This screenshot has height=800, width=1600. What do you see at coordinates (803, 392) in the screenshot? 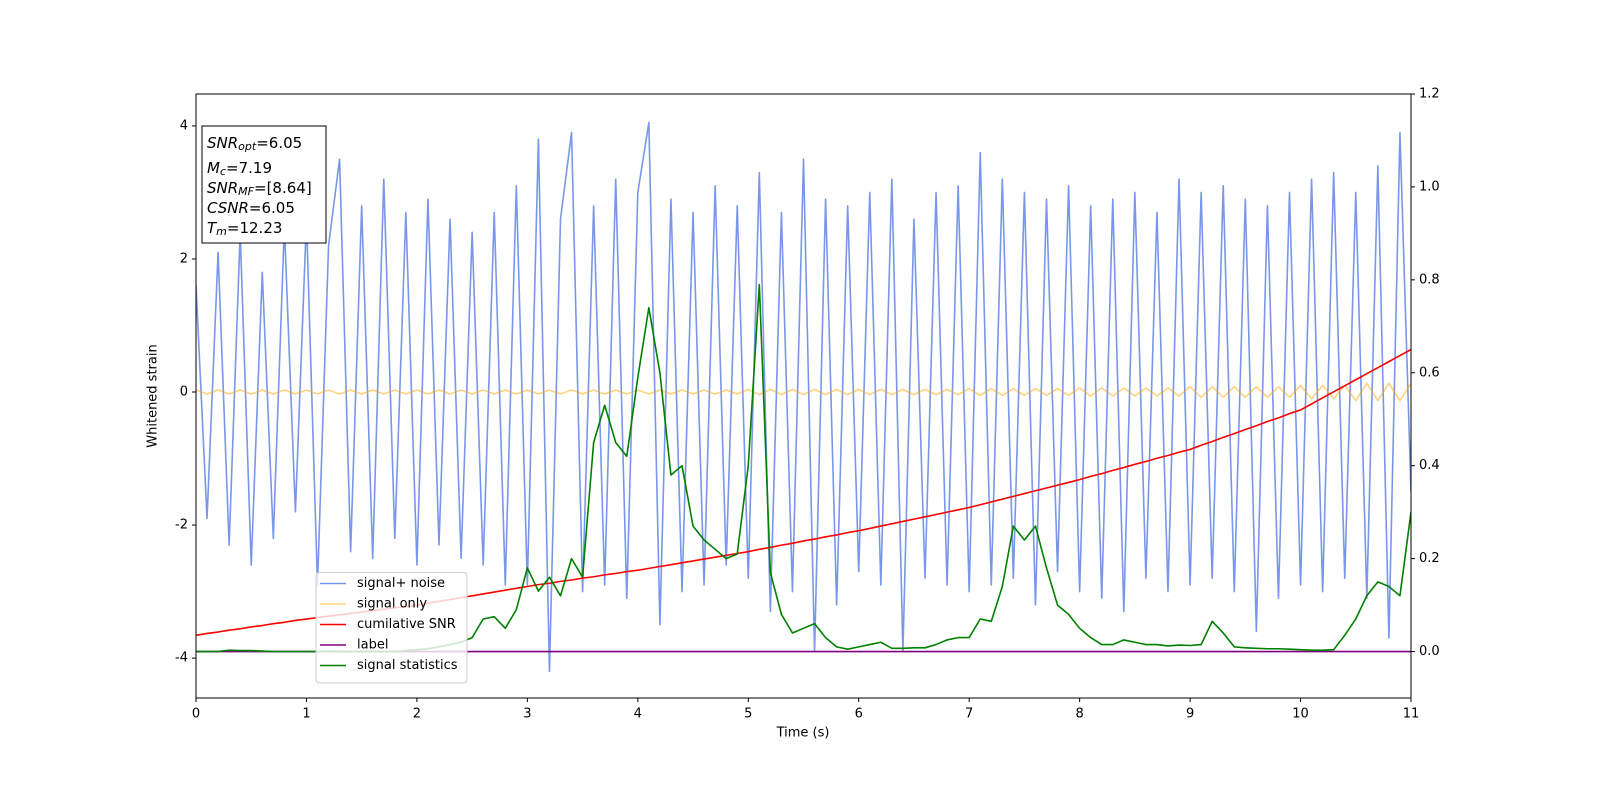
I see `series-line` at bounding box center [803, 392].